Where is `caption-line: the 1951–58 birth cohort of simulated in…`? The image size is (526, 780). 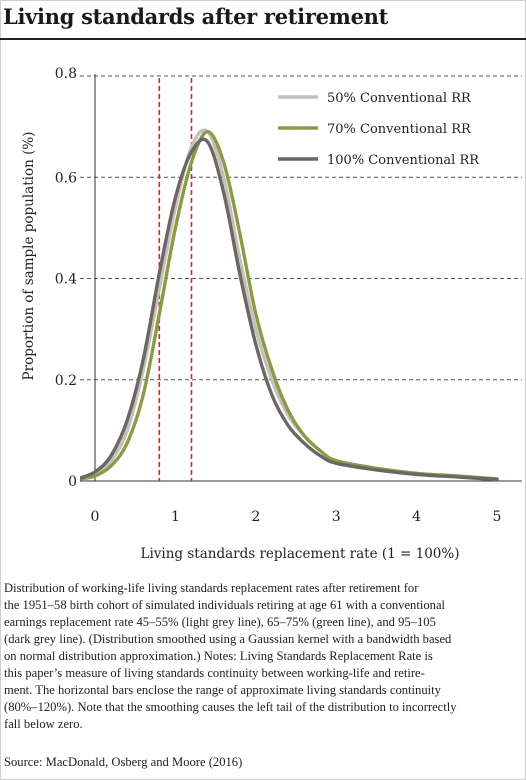
caption-line: the 1951–58 birth cohort of simulated in… is located at coordinates (225, 605).